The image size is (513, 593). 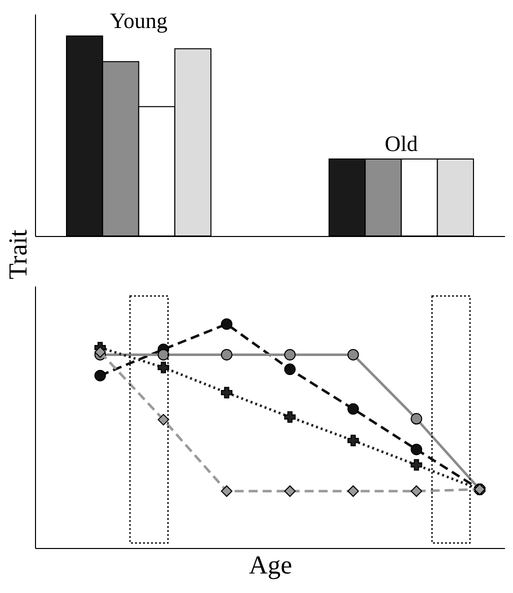 What do you see at coordinates (270, 565) in the screenshot?
I see `x-axis-title: Age` at bounding box center [270, 565].